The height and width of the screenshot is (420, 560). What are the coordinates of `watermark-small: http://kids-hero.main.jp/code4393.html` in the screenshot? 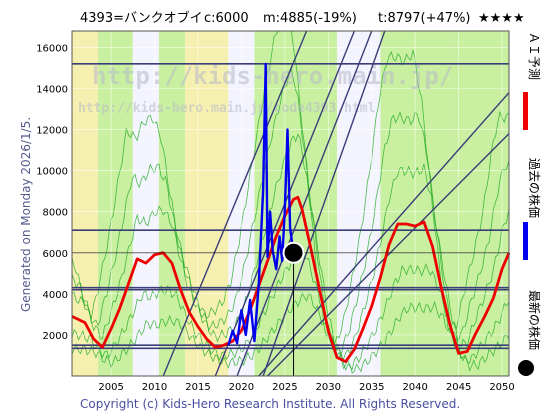 It's located at (226, 108).